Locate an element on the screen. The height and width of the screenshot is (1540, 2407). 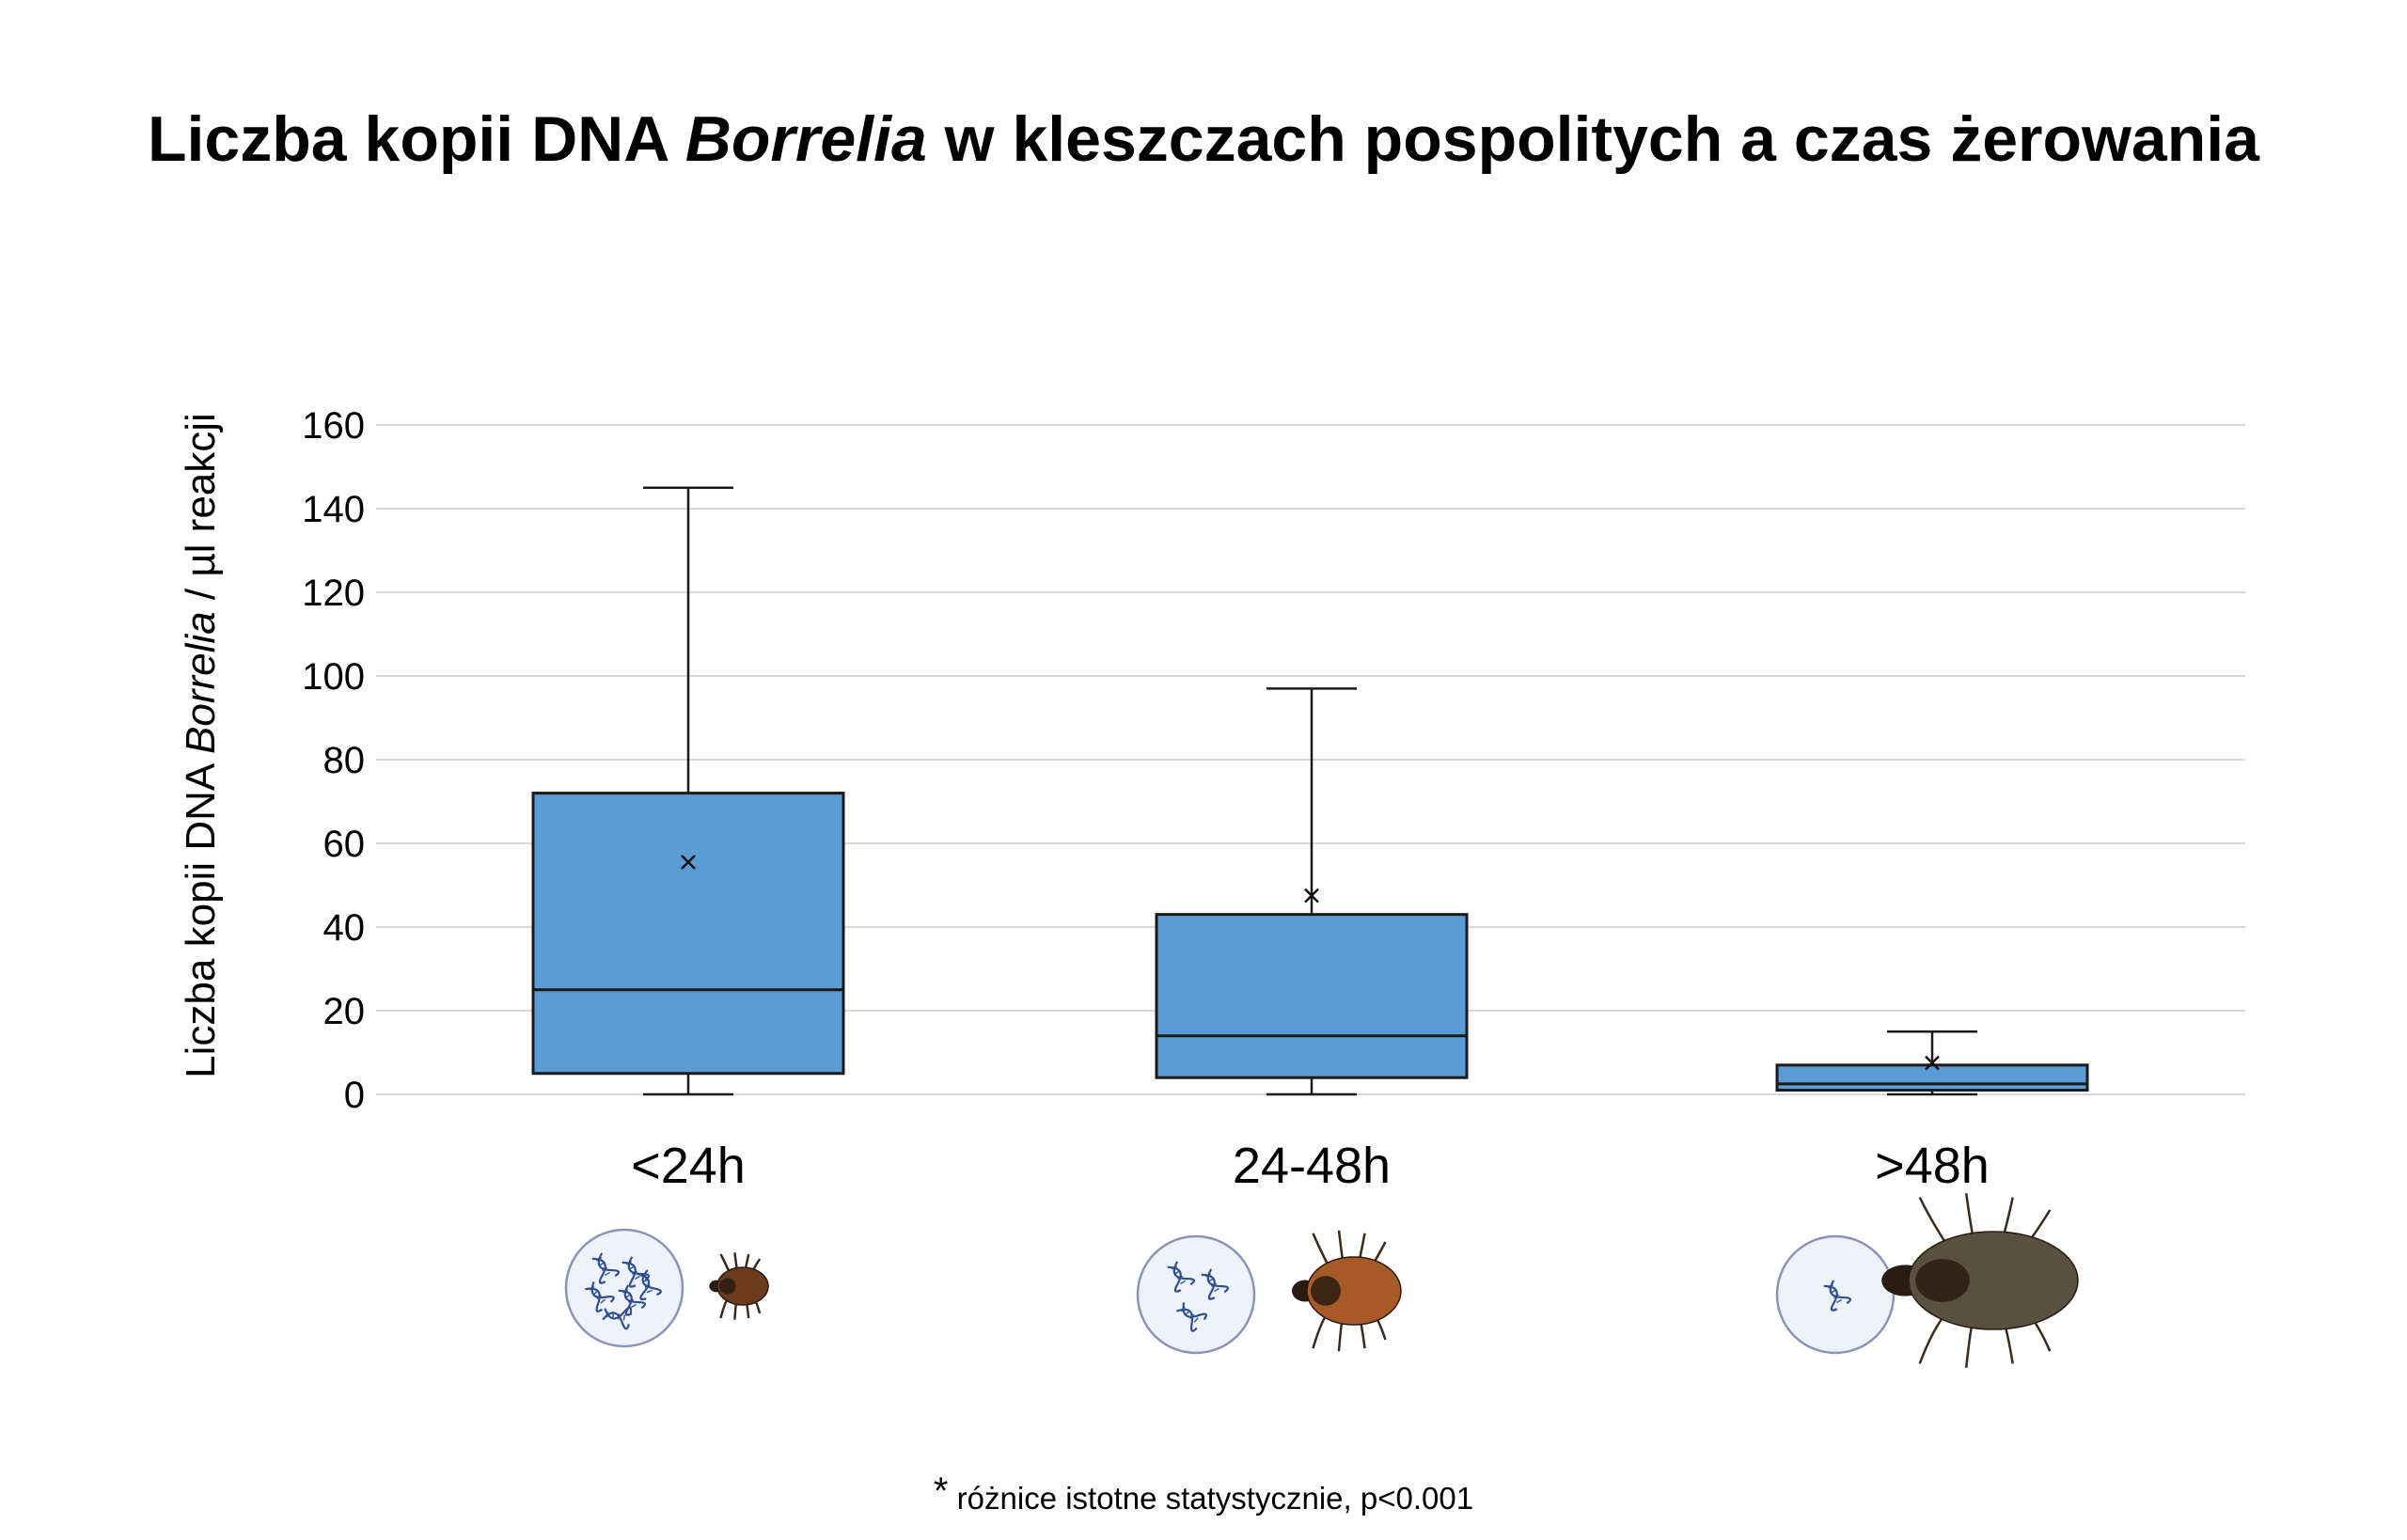
y-tick-label-100: 100 is located at coordinates (333, 677).